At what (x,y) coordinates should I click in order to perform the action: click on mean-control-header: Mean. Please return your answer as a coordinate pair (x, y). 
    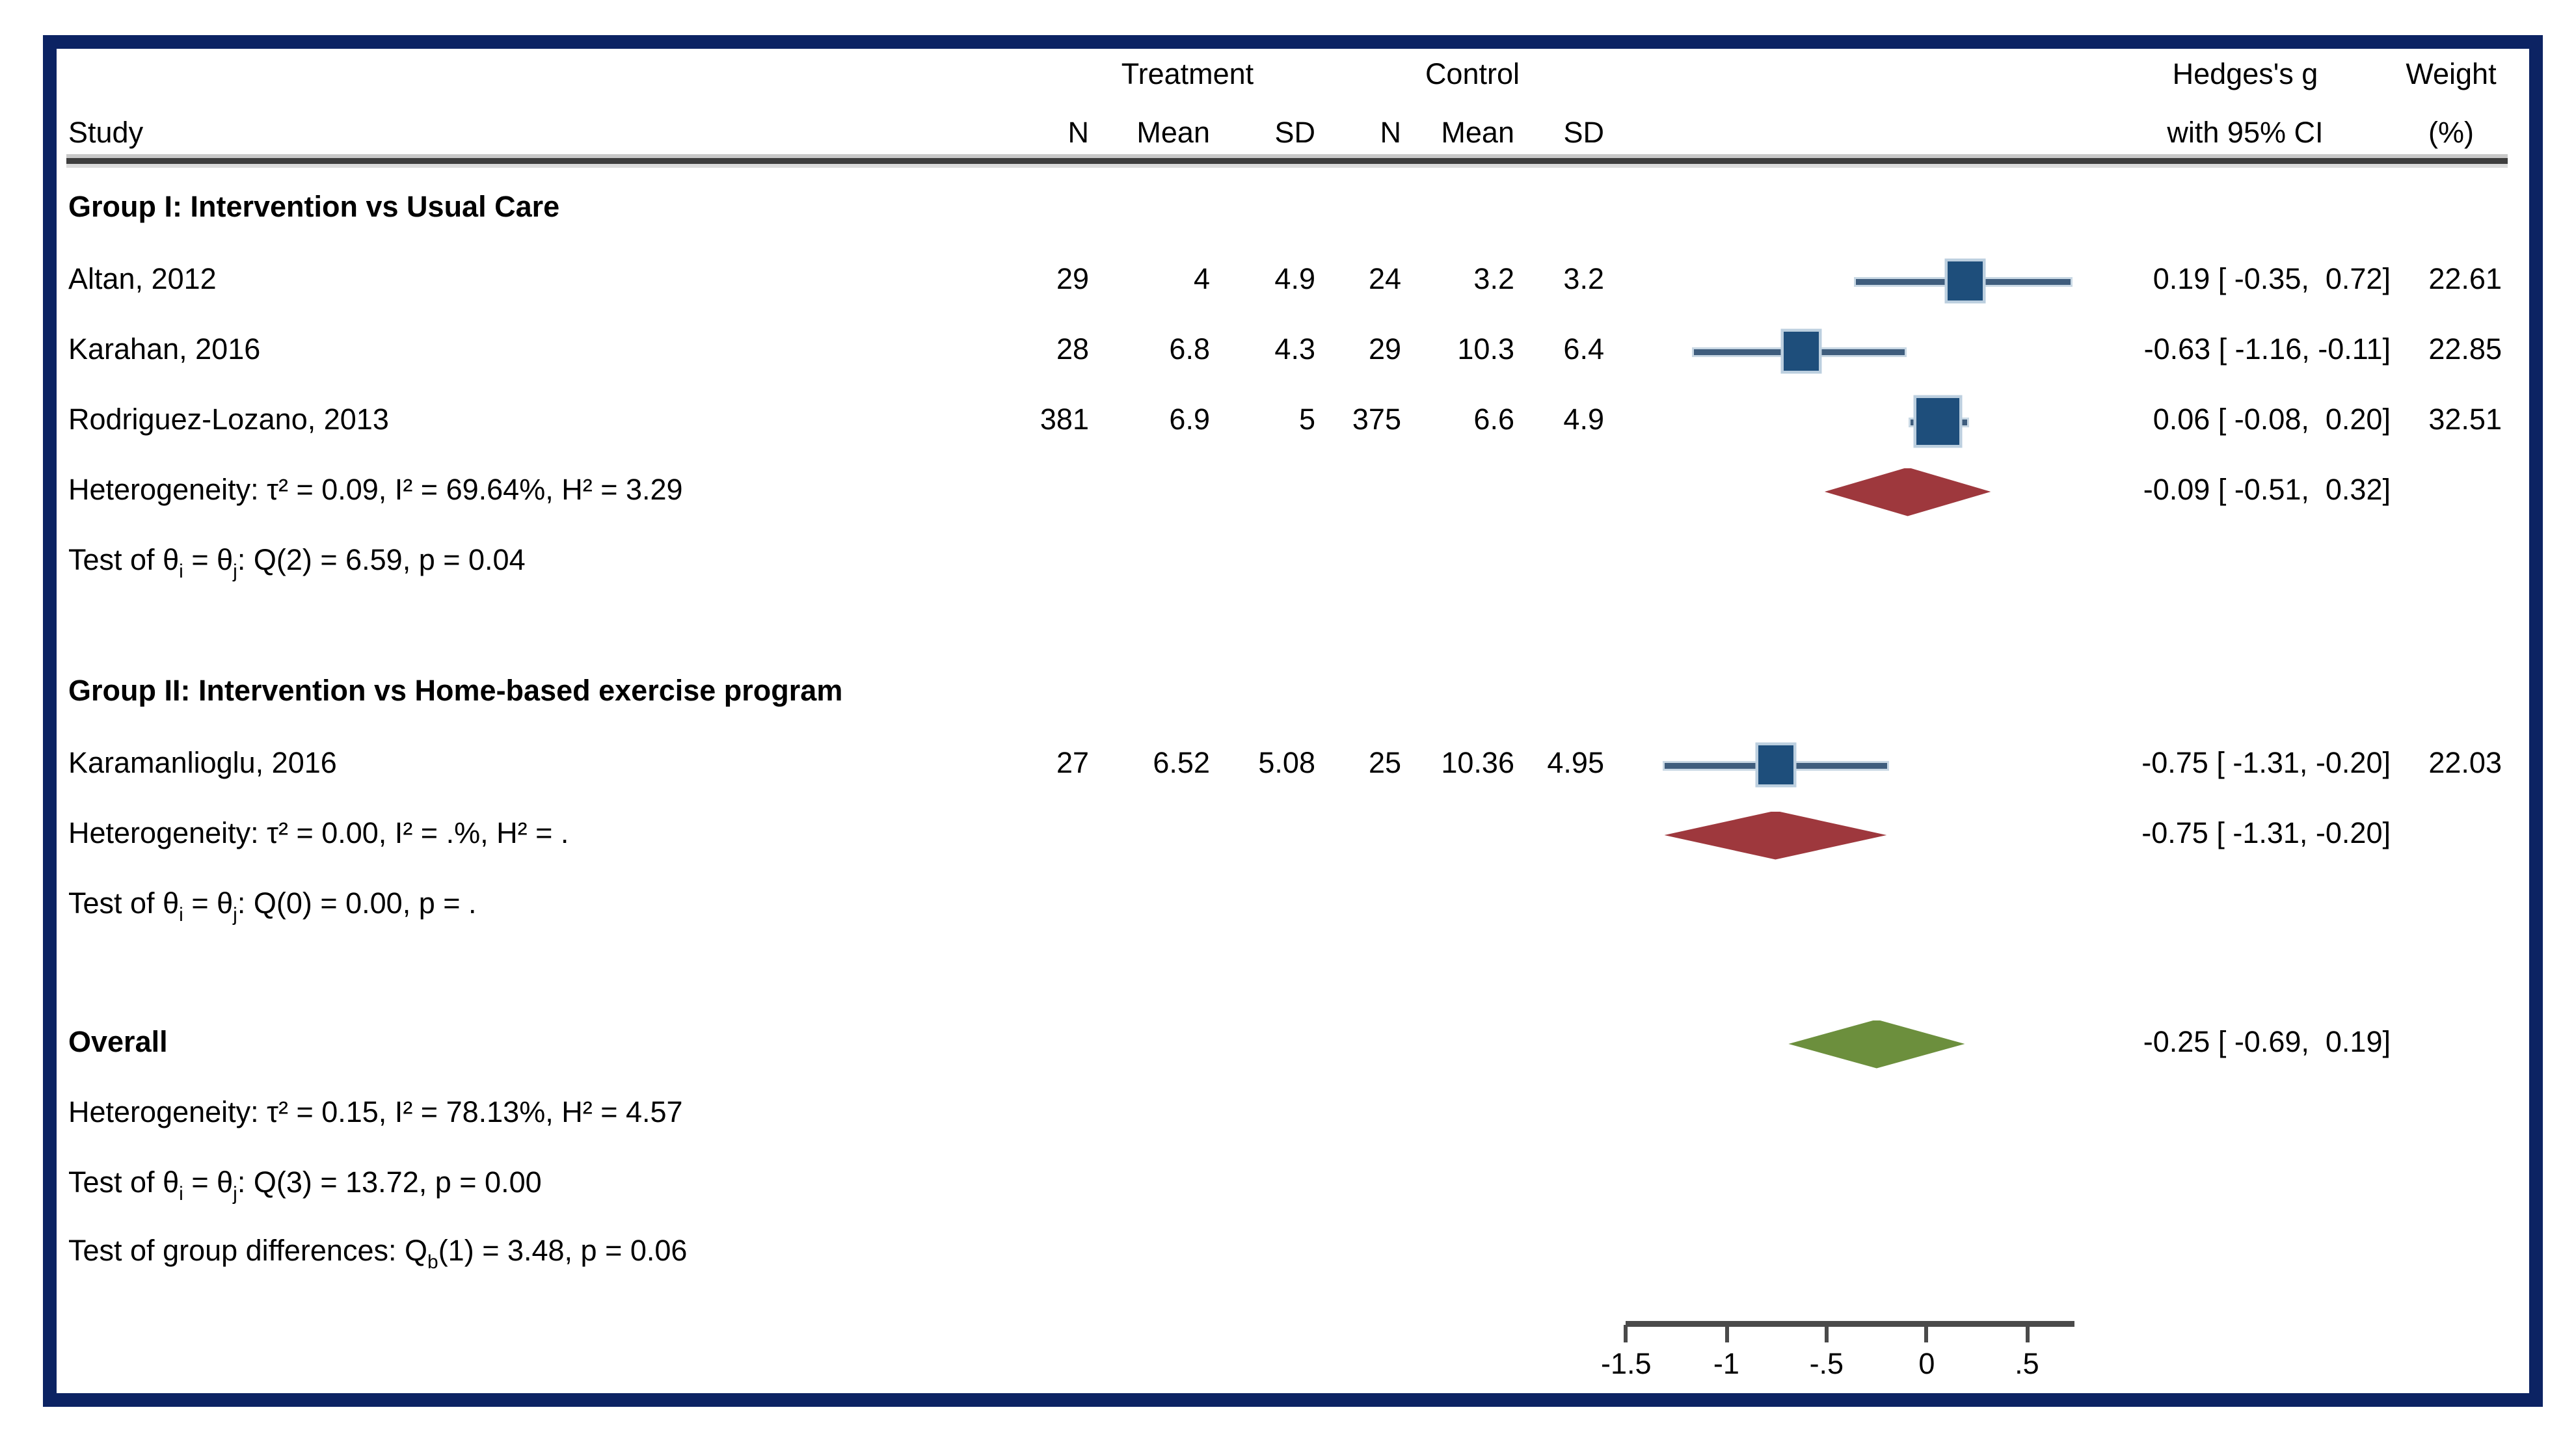
    Looking at the image, I should click on (1477, 134).